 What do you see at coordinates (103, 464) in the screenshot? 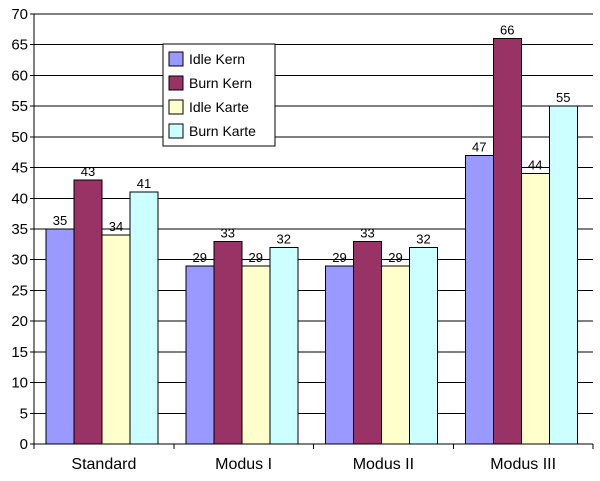
I see `x-tick-label: Standard` at bounding box center [103, 464].